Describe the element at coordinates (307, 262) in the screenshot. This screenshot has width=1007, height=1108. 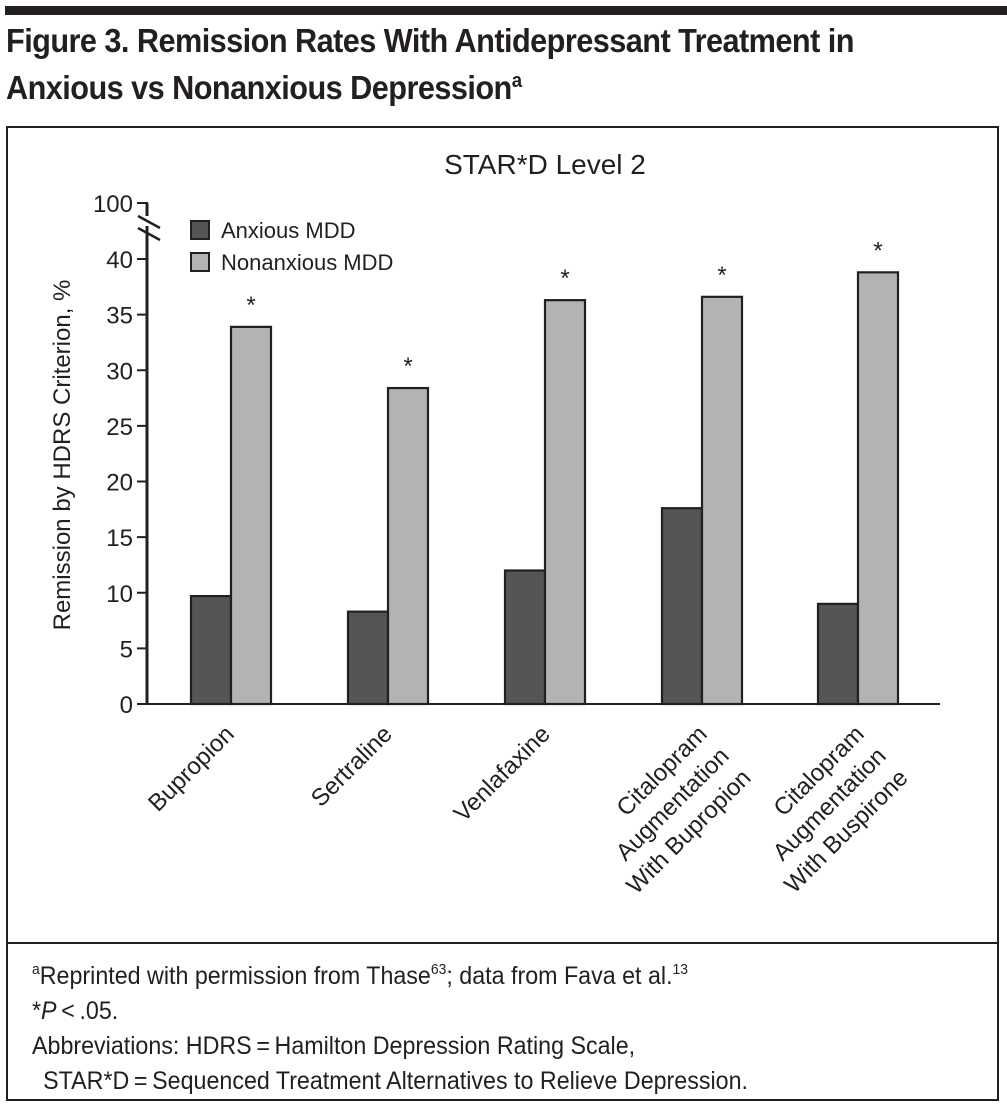
I see `legend-label: Nonanxious MDD` at that location.